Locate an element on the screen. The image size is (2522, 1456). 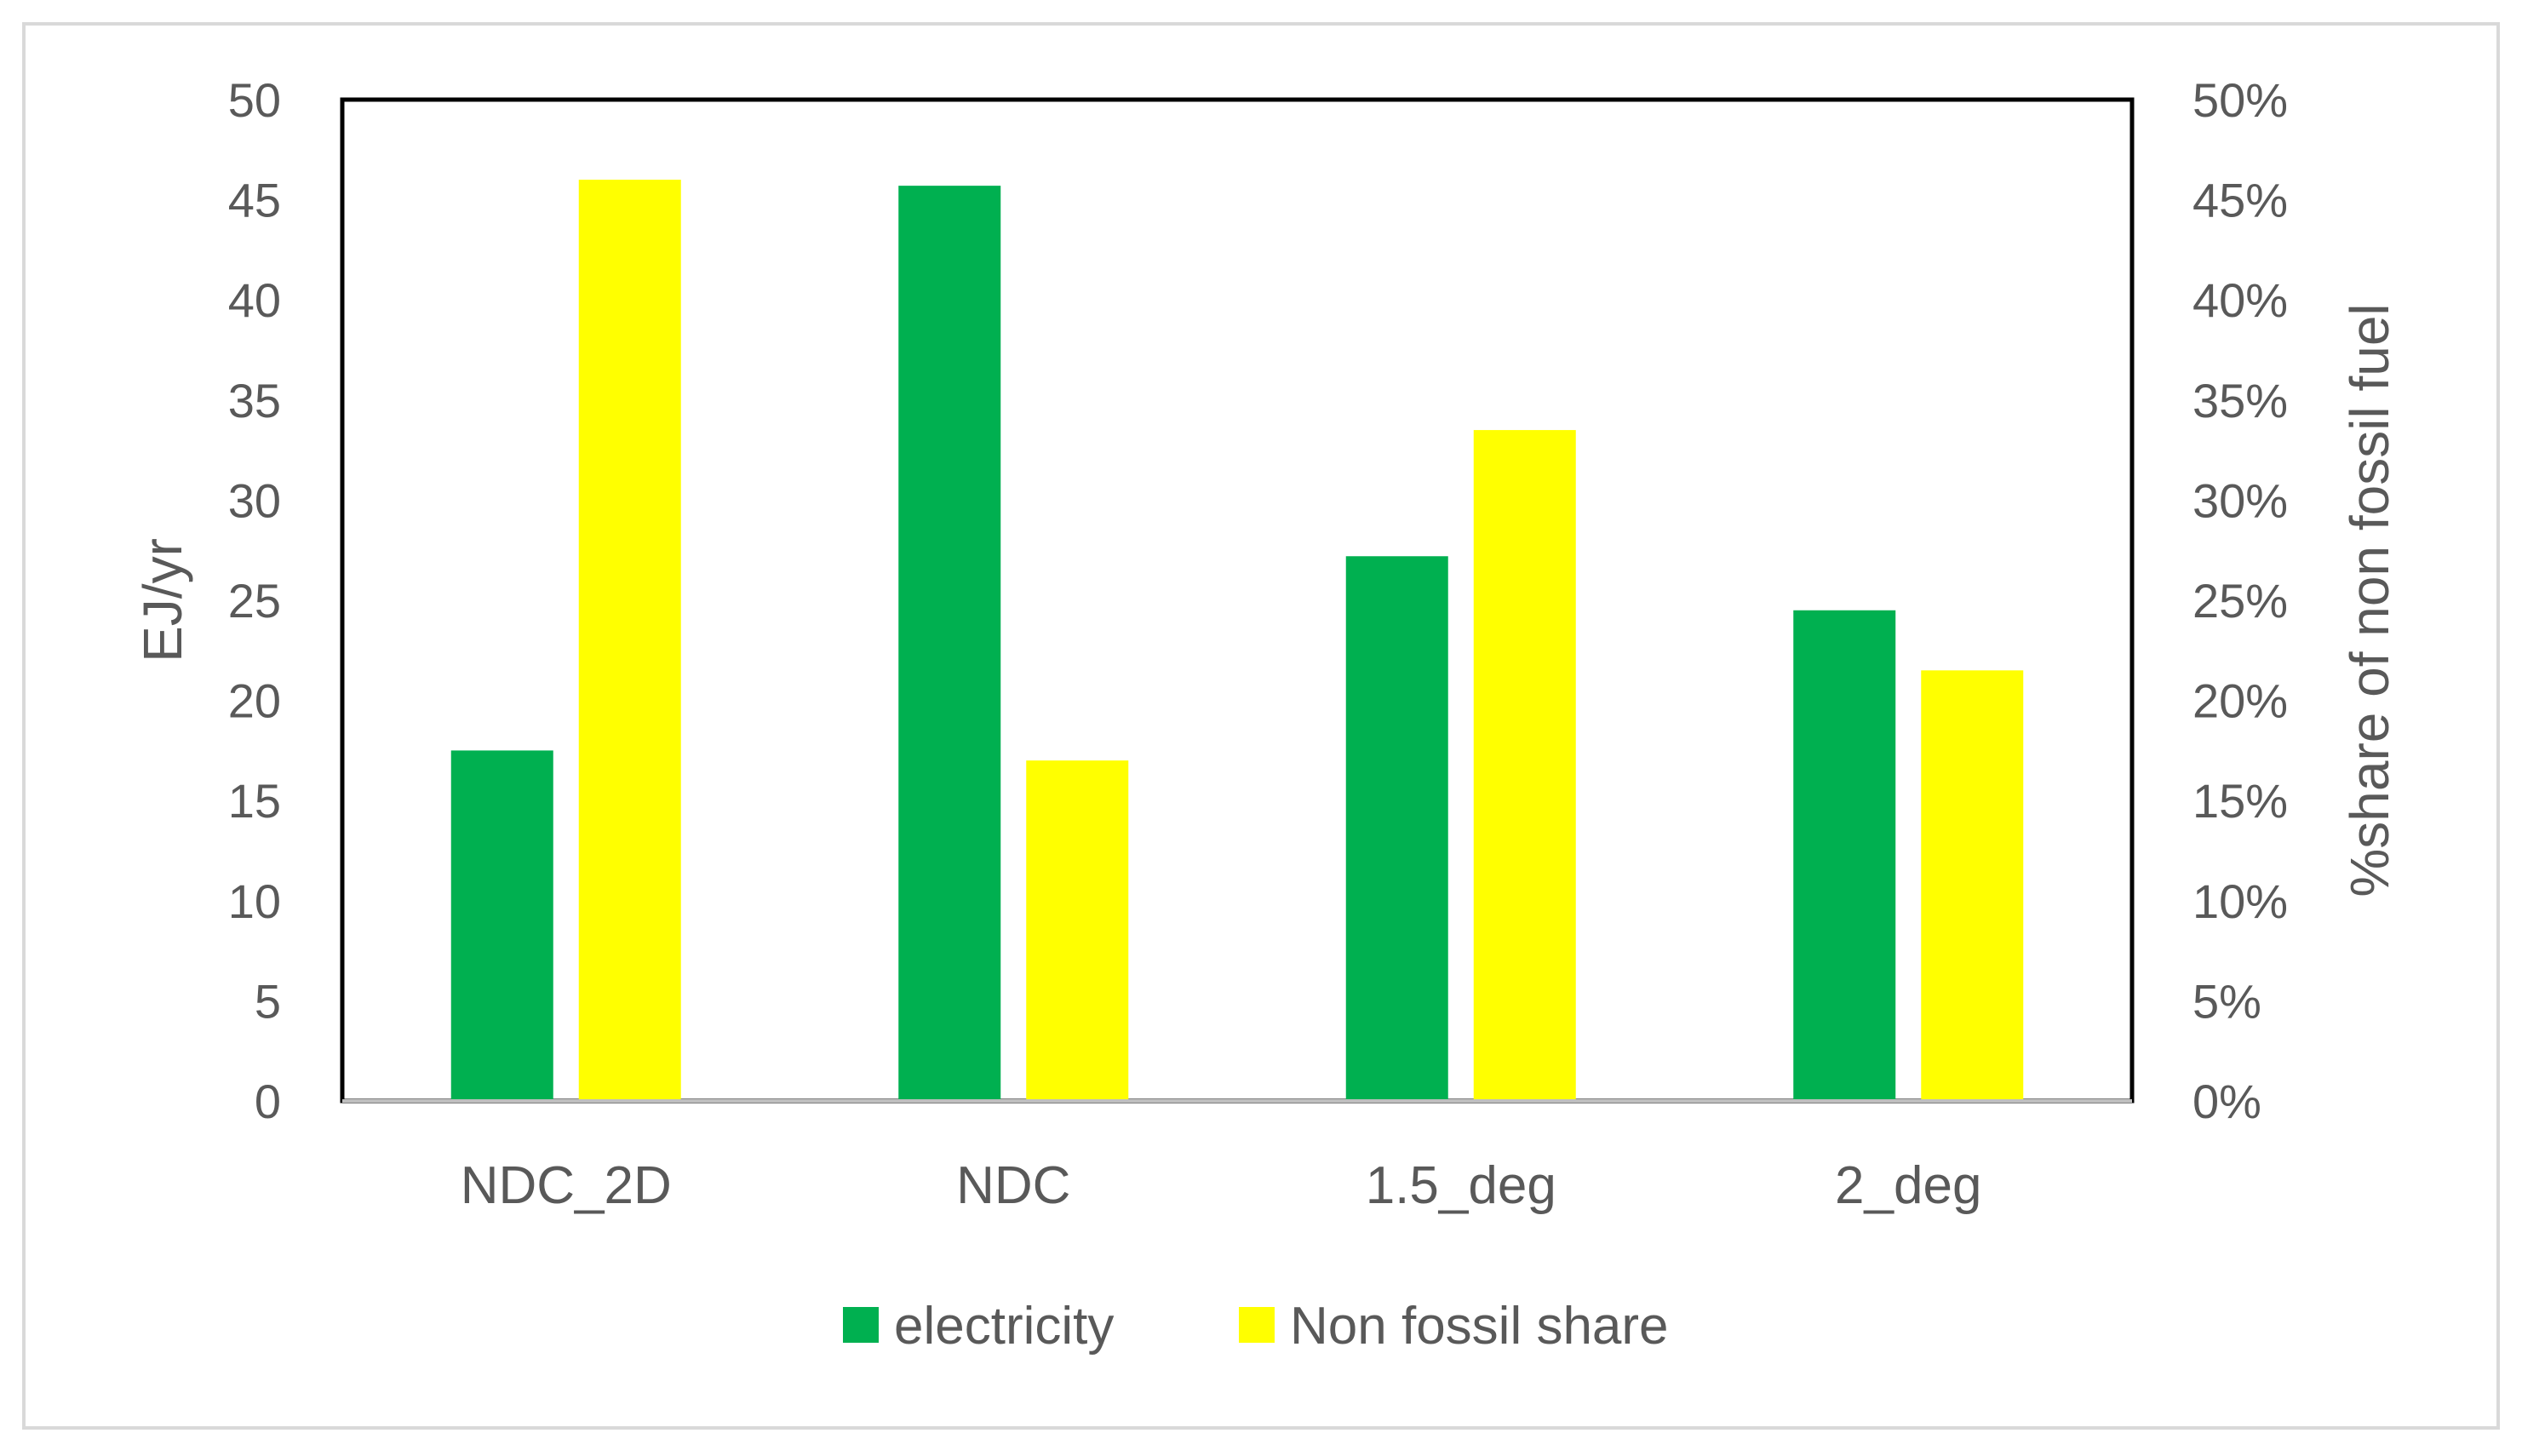
left-tick-label: 25 is located at coordinates (255, 601).